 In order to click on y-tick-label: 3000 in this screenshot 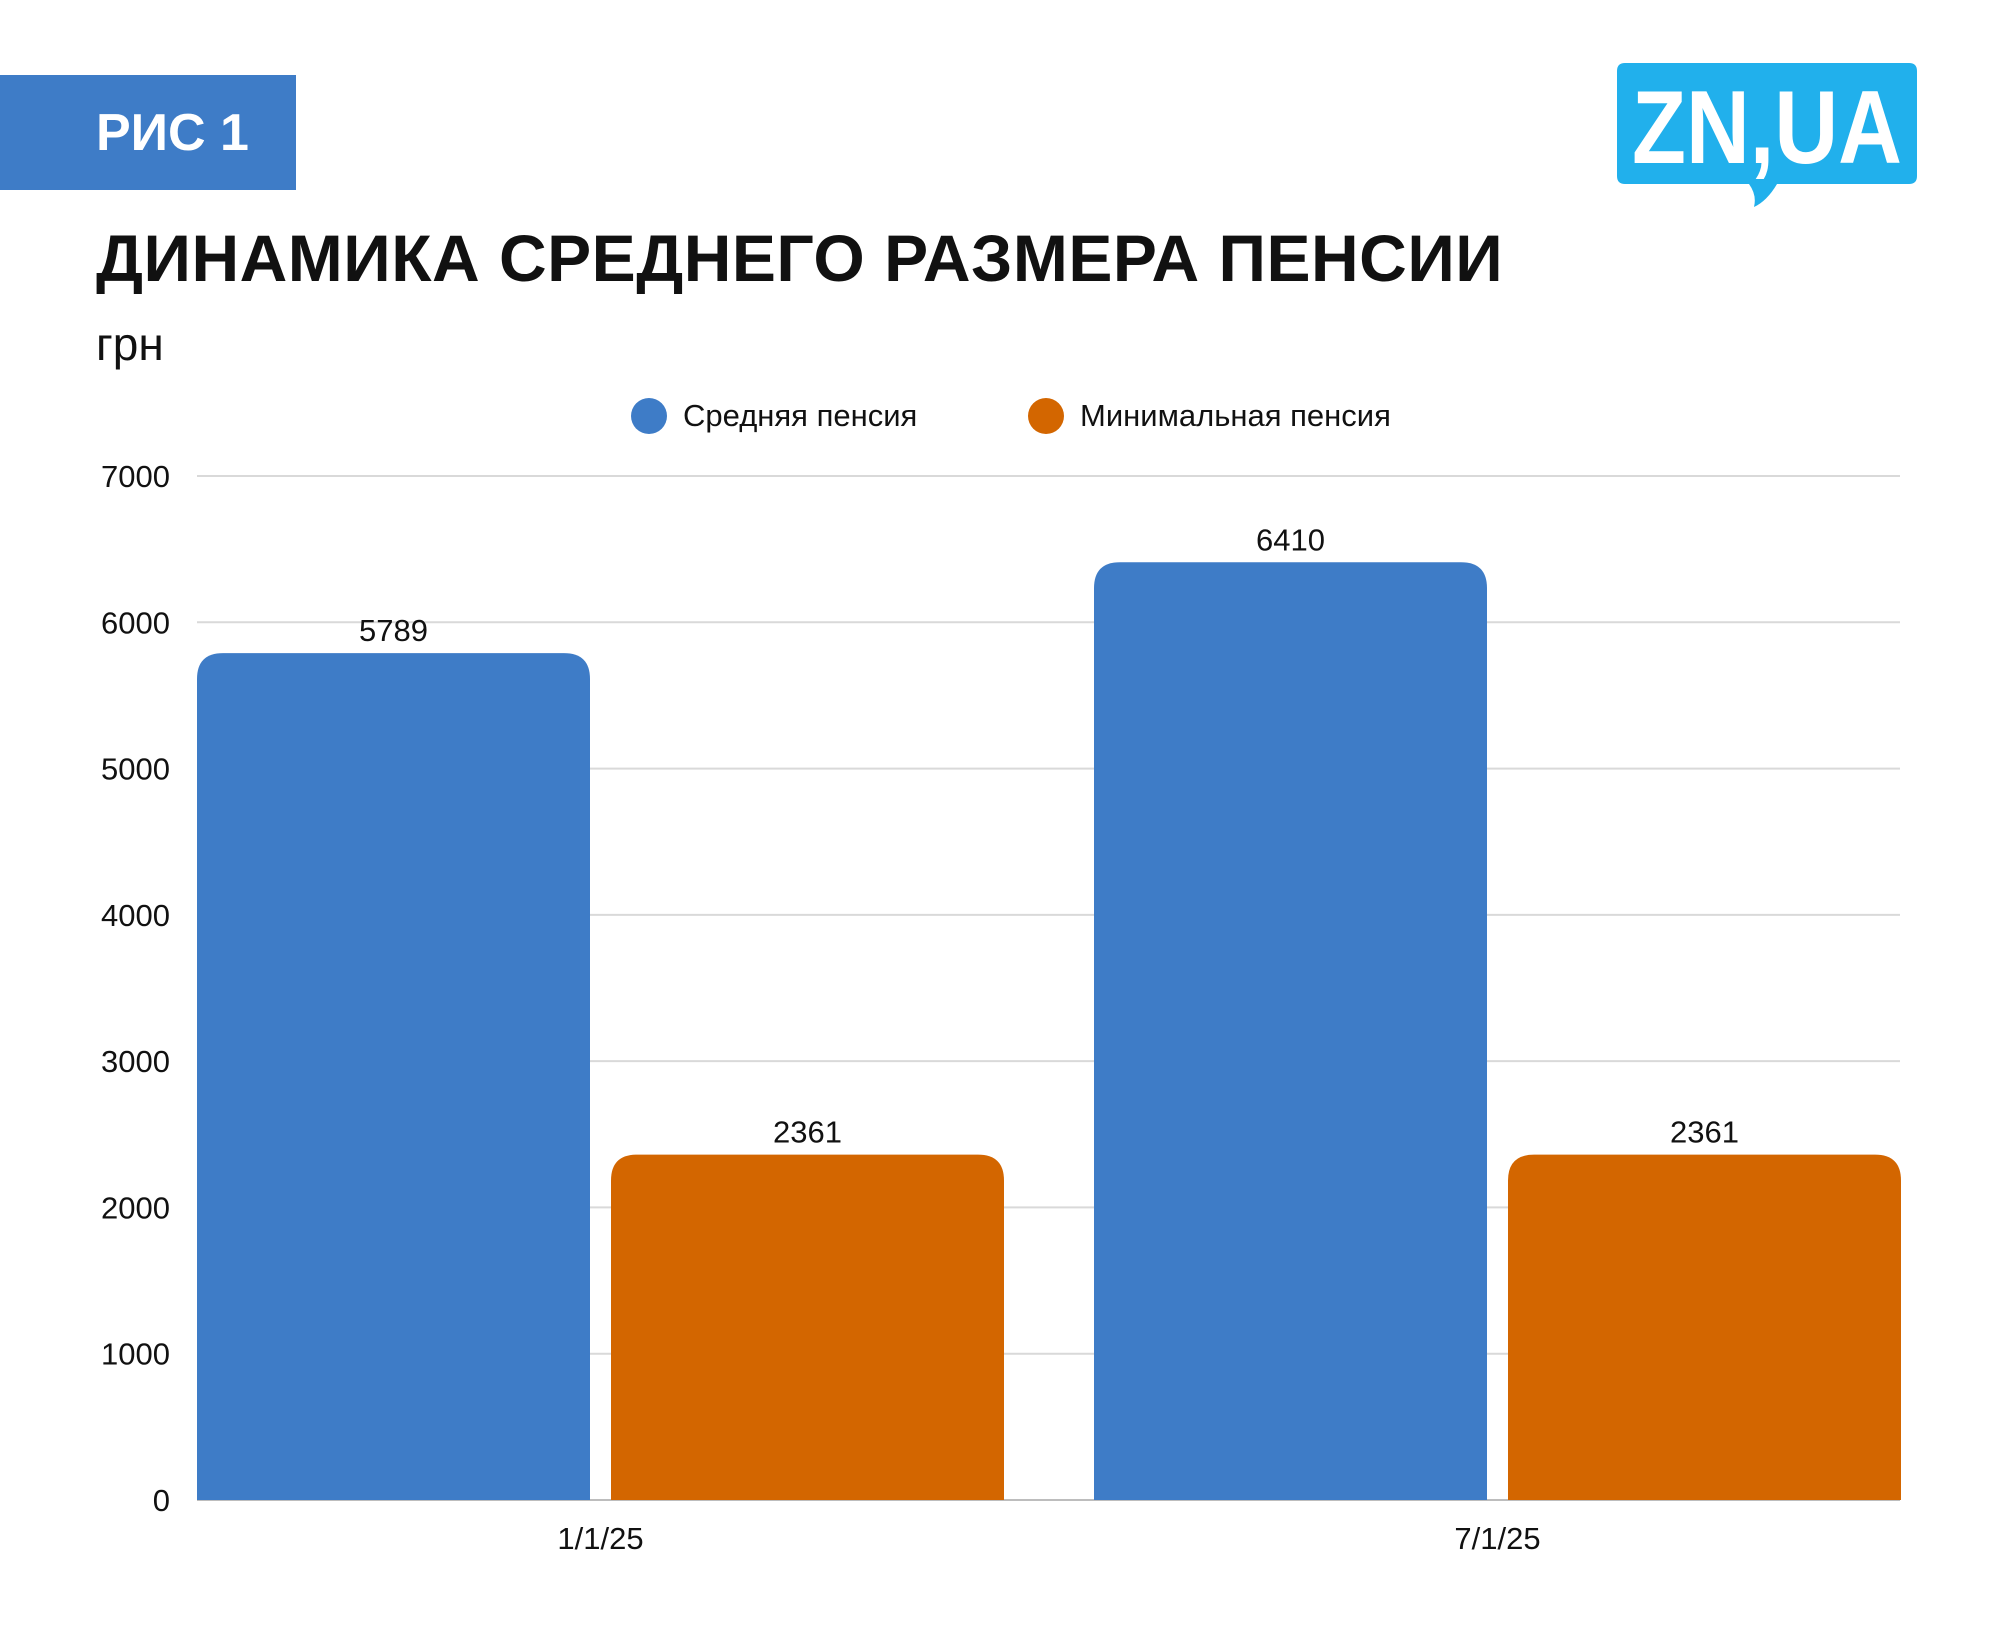, I will do `click(135, 1061)`.